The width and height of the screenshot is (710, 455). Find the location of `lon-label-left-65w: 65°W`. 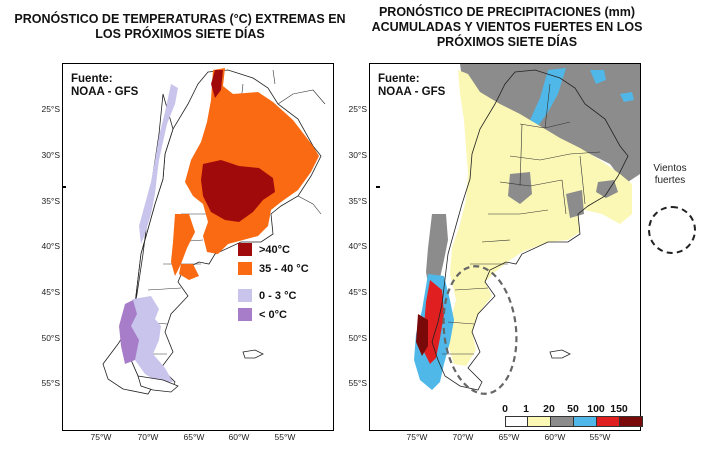

lon-label-left-65w: 65°W is located at coordinates (194, 437).